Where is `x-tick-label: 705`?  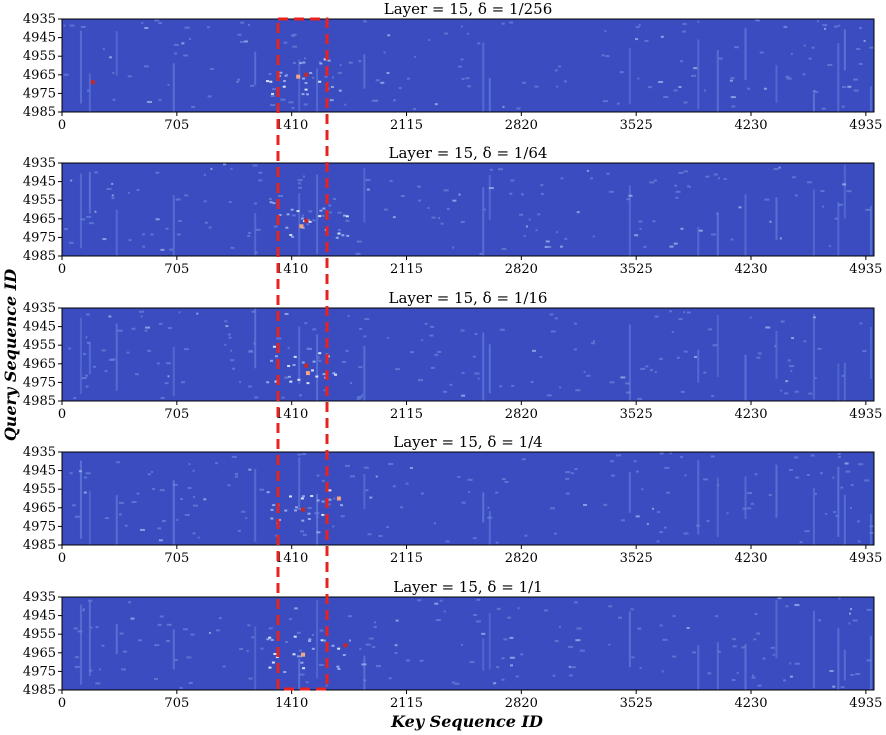
x-tick-label: 705 is located at coordinates (176, 125).